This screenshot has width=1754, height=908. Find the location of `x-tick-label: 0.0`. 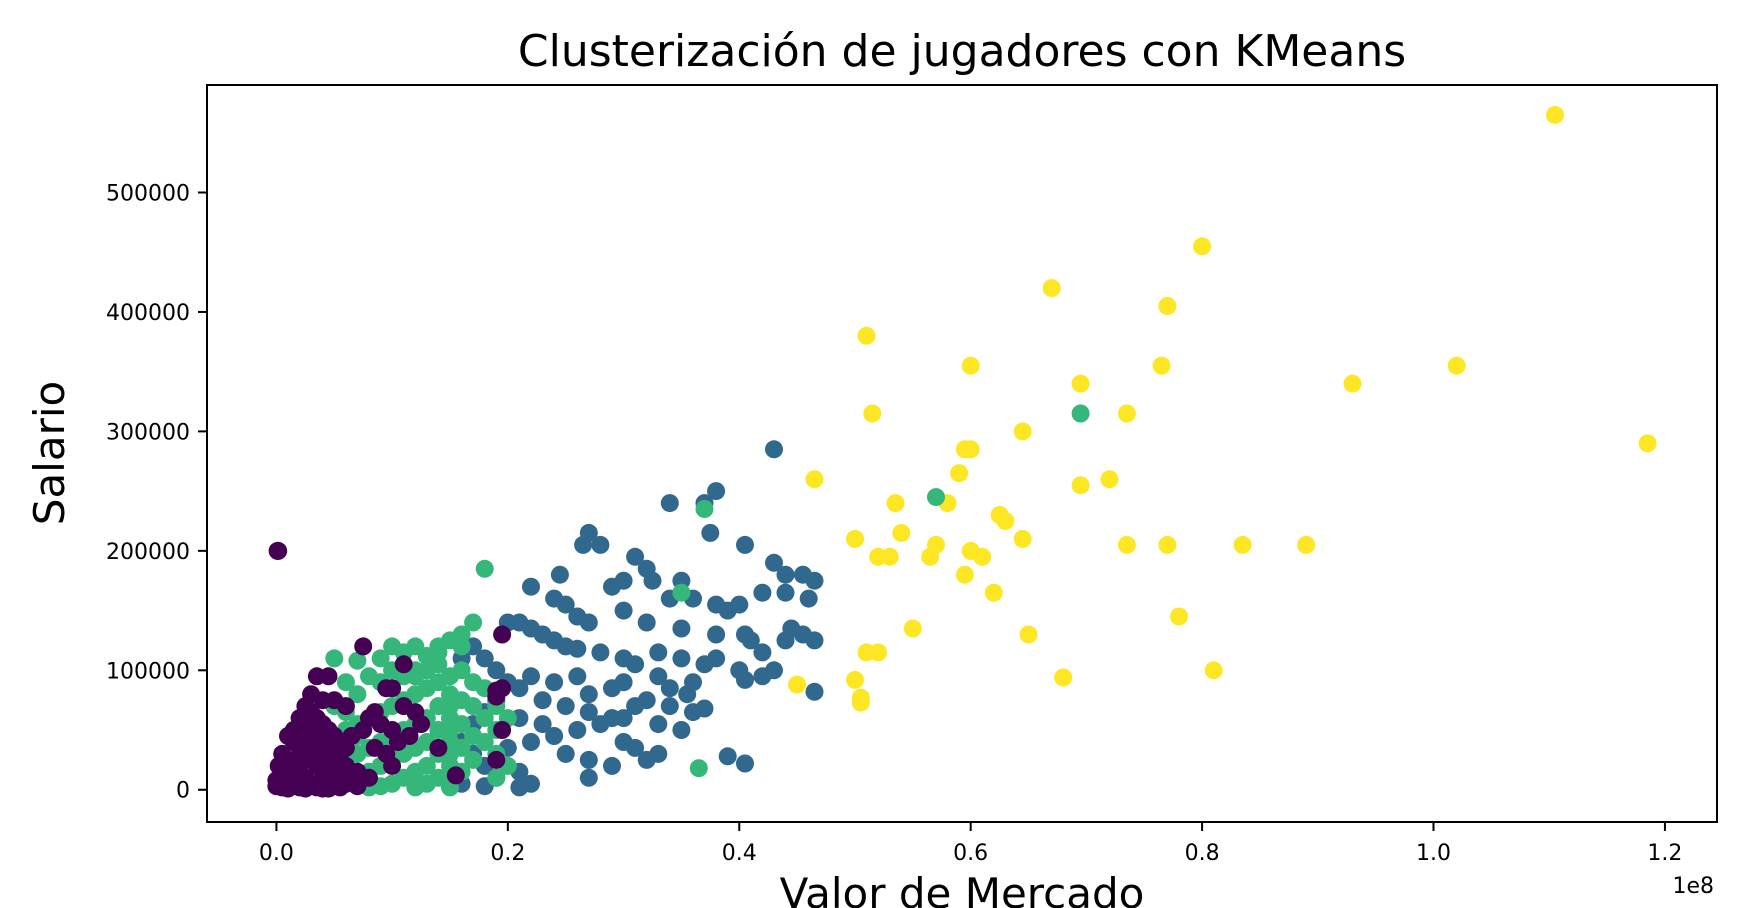

x-tick-label: 0.0 is located at coordinates (276, 853).